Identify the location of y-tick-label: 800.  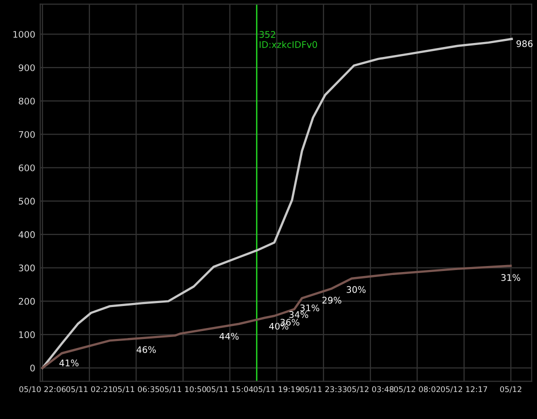
(26, 101).